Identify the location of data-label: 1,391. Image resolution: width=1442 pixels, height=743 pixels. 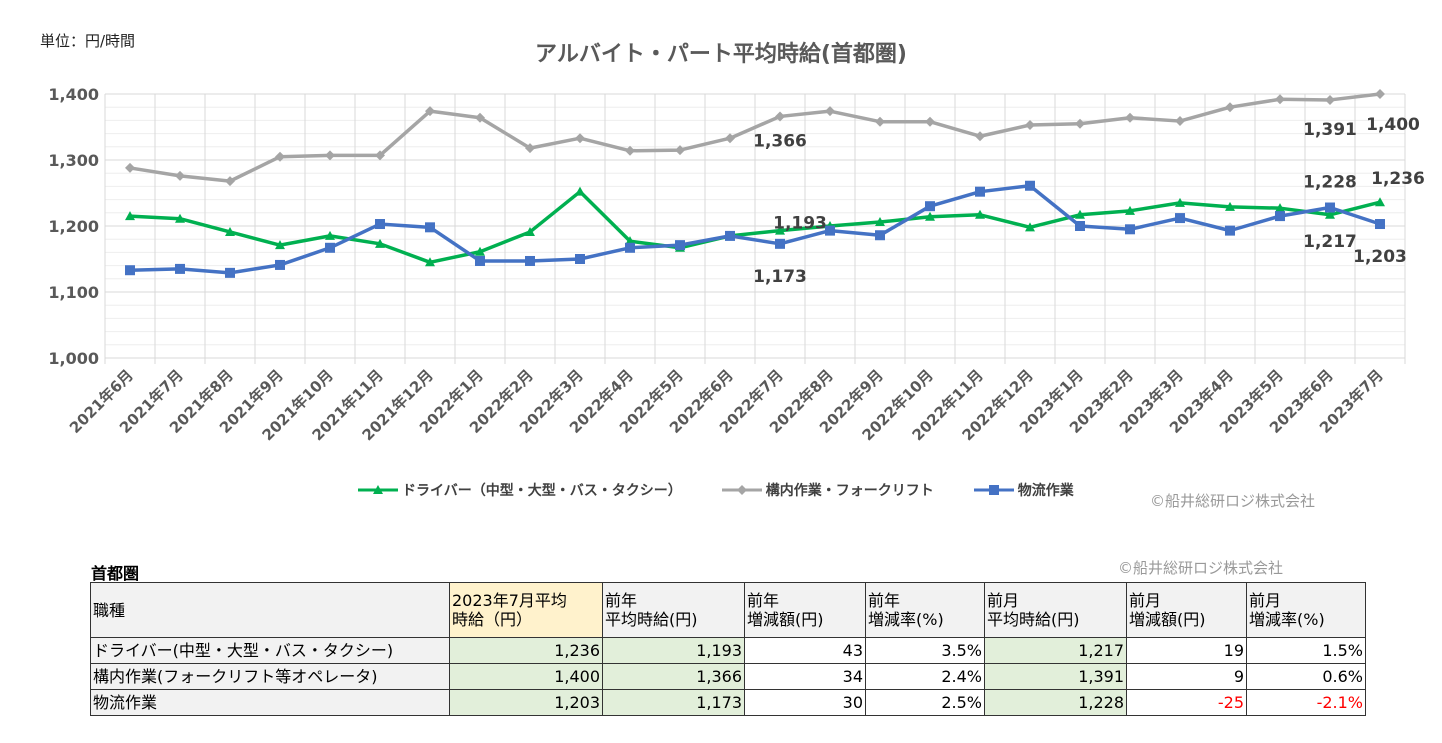
(1330, 130).